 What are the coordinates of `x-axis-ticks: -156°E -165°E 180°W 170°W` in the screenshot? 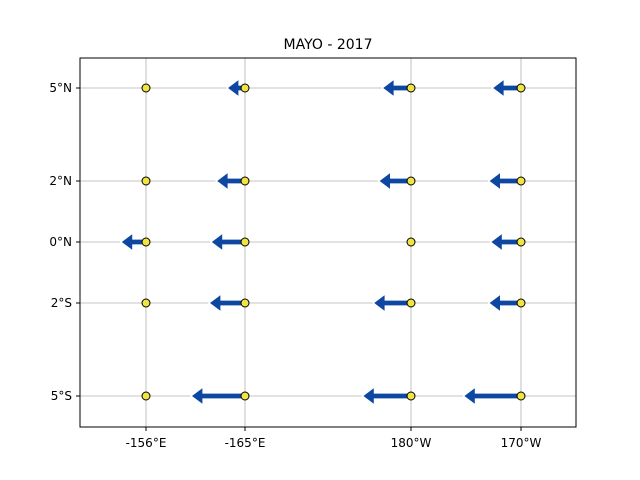 It's located at (334, 438).